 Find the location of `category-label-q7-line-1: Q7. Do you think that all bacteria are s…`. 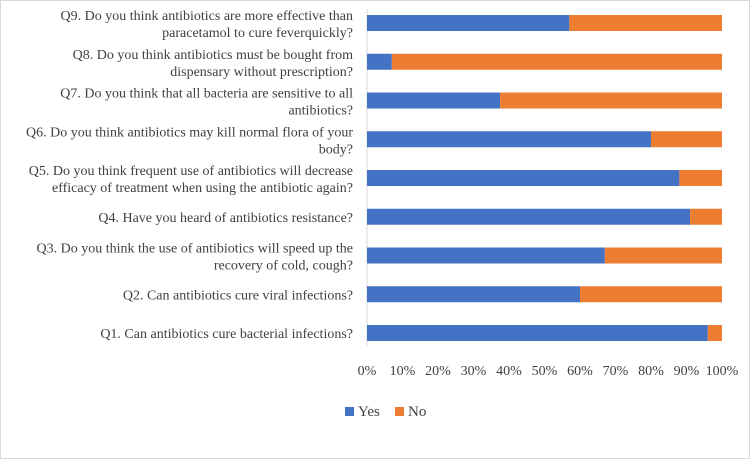

category-label-q7-line-1: Q7. Do you think that all bacteria are s… is located at coordinates (206, 94).